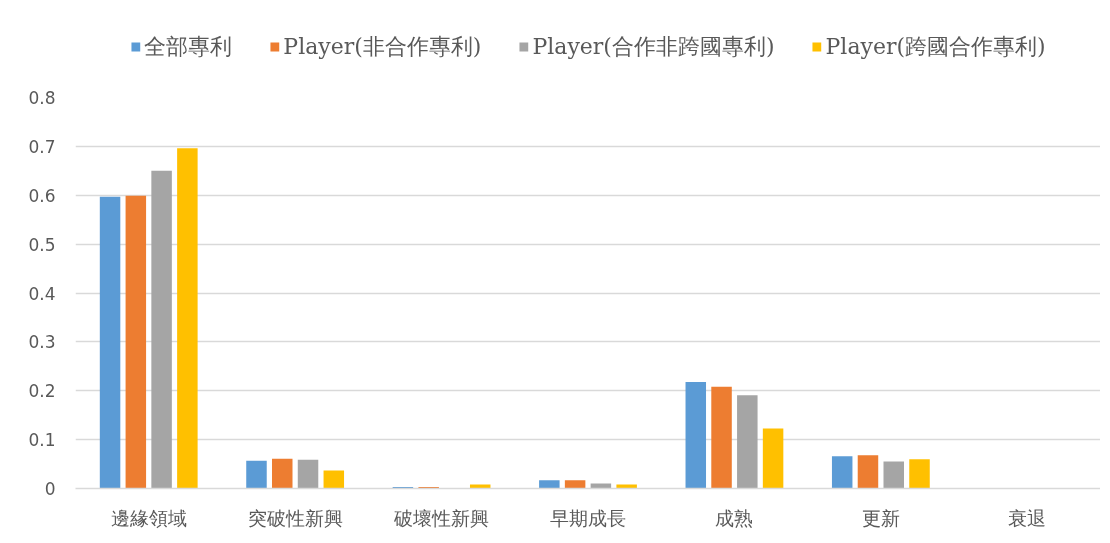  What do you see at coordinates (1027, 517) in the screenshot?
I see `x-tick-label: 衰退` at bounding box center [1027, 517].